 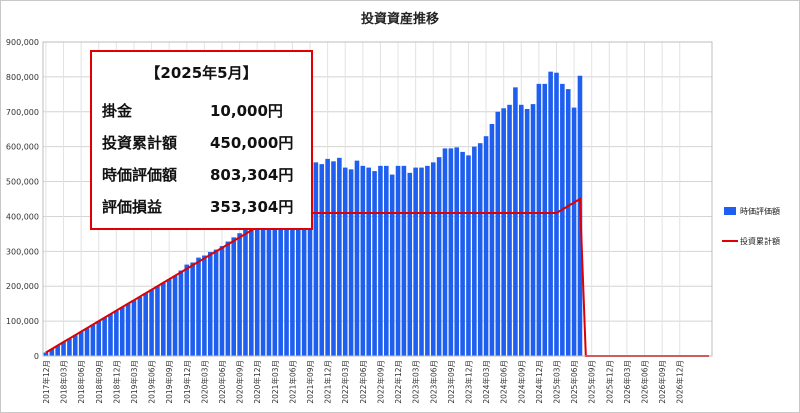 I want to click on info-row-value: 450,000円, so click(x=252, y=143).